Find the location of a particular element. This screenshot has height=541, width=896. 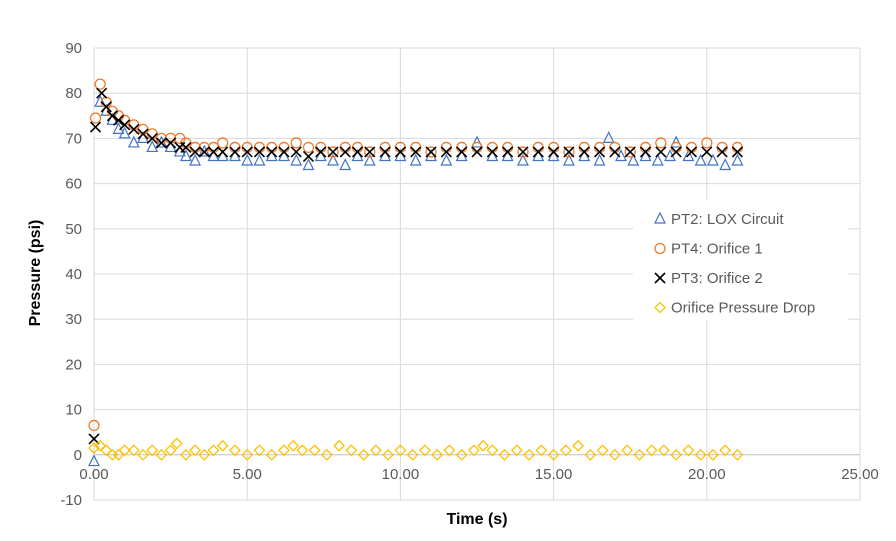

x-tick-label: 5.00 is located at coordinates (247, 474).